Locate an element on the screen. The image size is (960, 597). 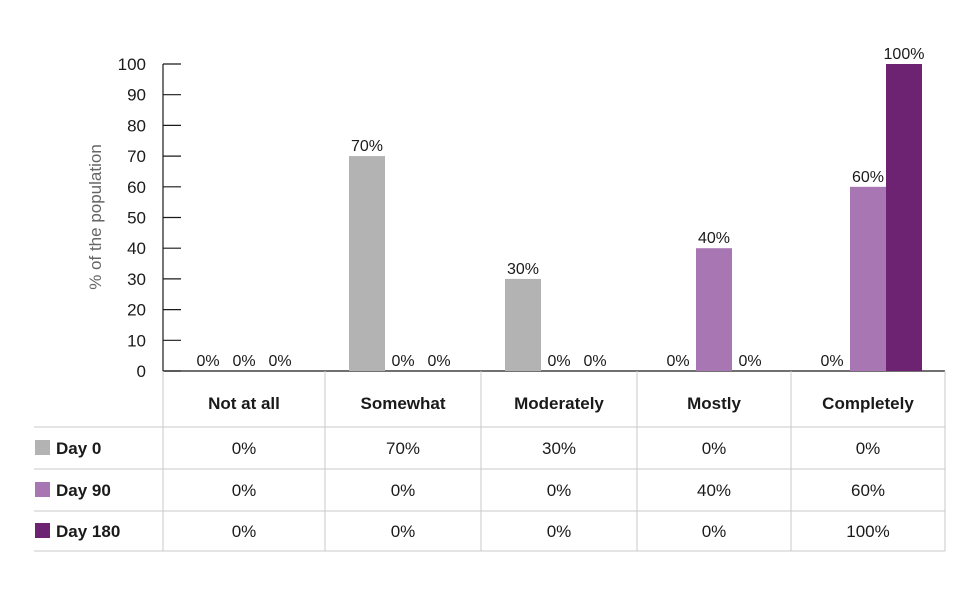
y-axis-label: % of the population is located at coordinates (95, 217).